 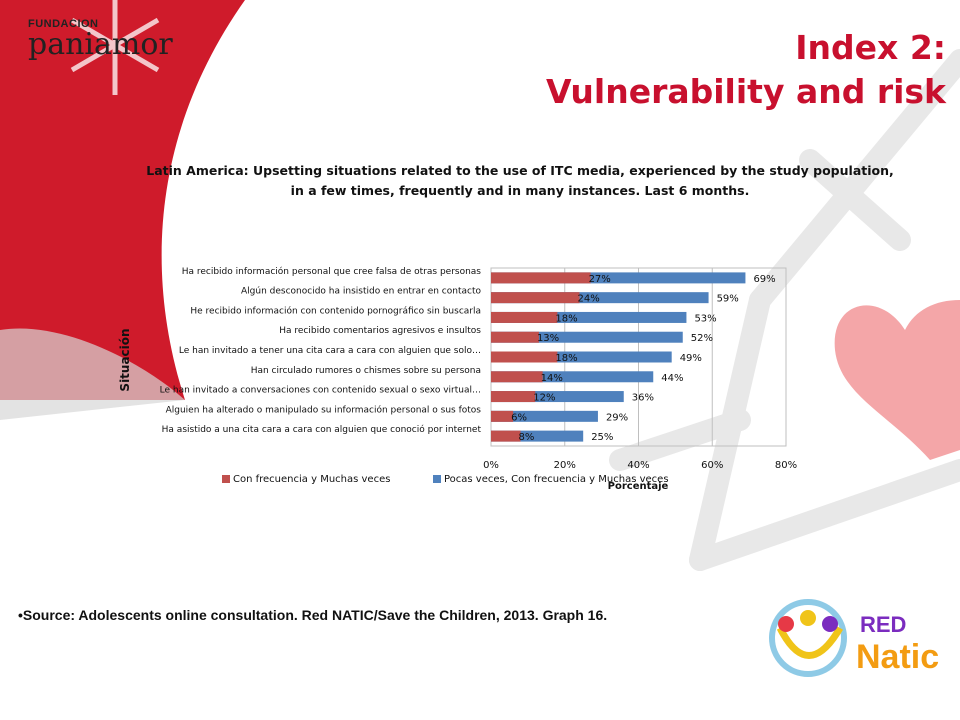 I want to click on x-tick-label: 20%, so click(x=565, y=465).